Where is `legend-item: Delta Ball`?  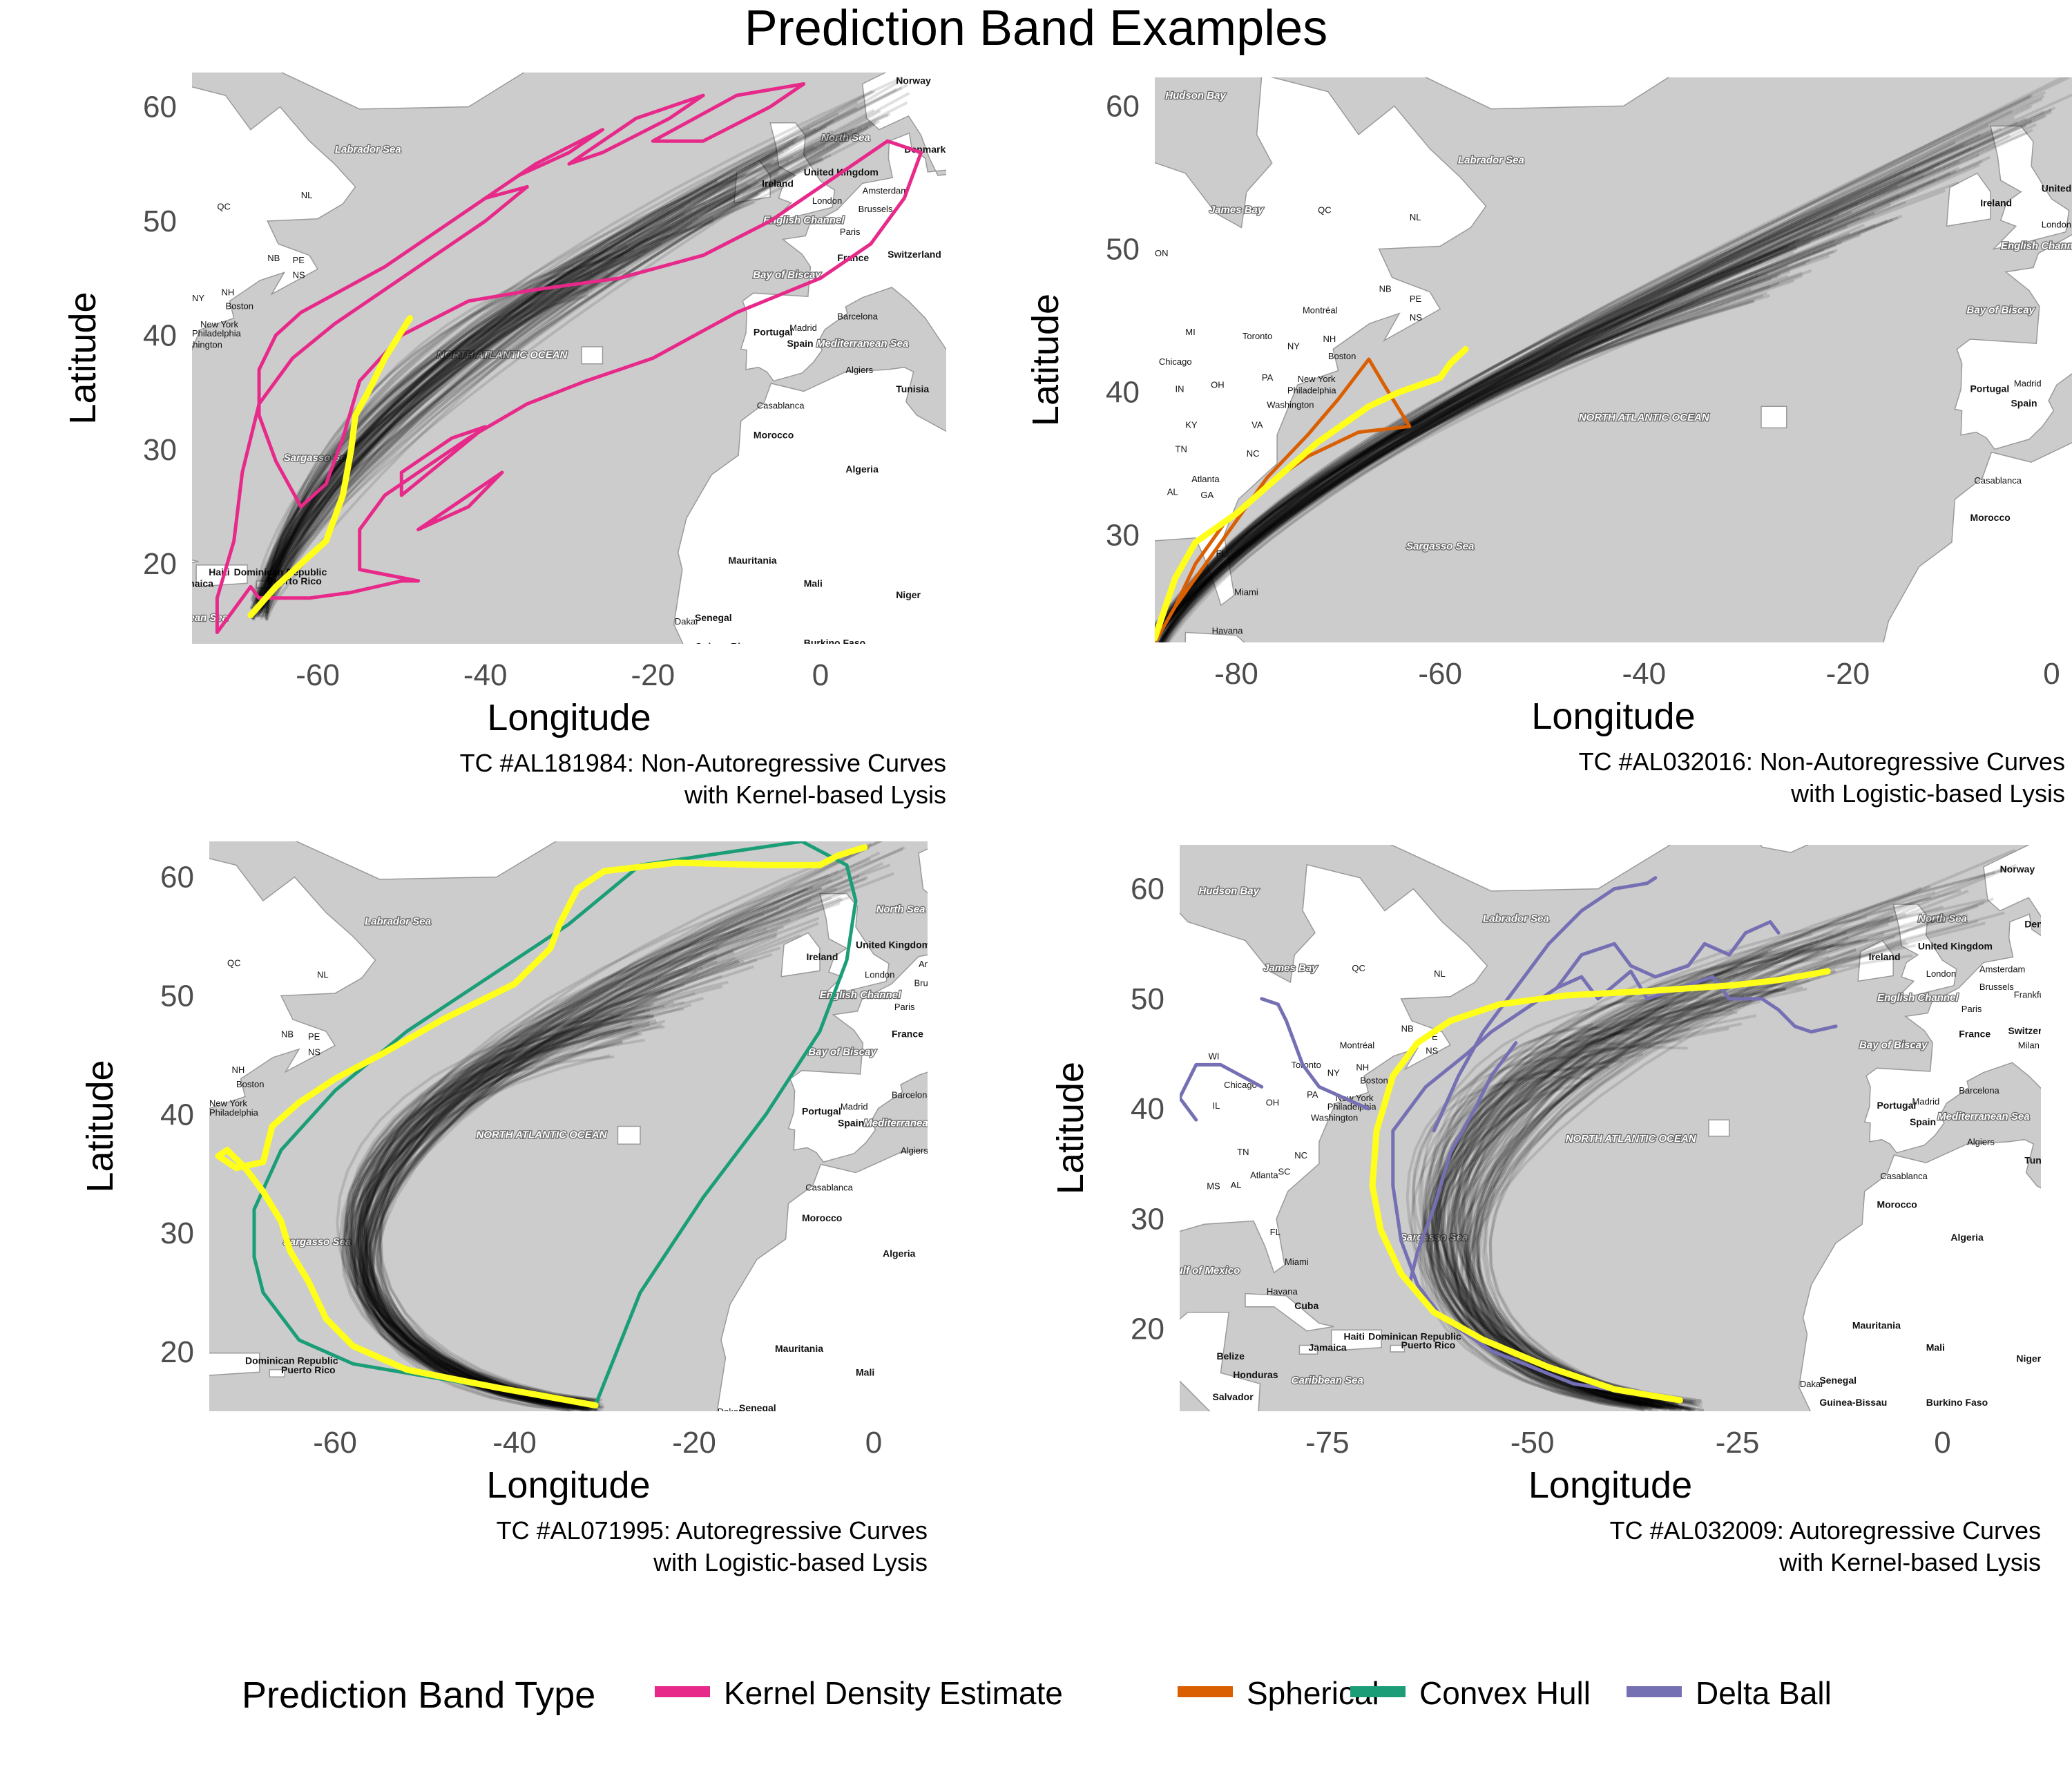
legend-item: Delta Ball is located at coordinates (1729, 1693).